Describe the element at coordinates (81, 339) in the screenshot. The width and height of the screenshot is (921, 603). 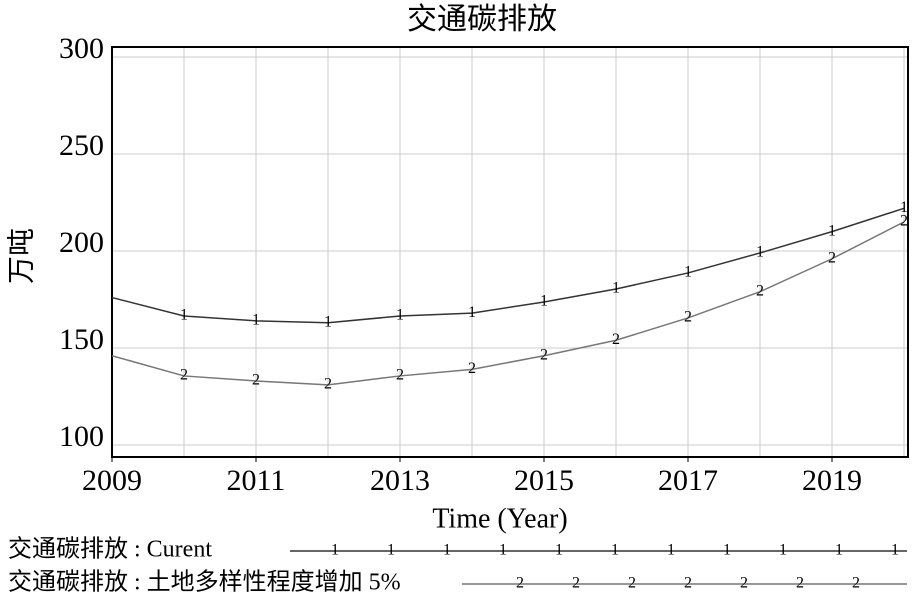
I see `y-tick-label: 150` at that location.